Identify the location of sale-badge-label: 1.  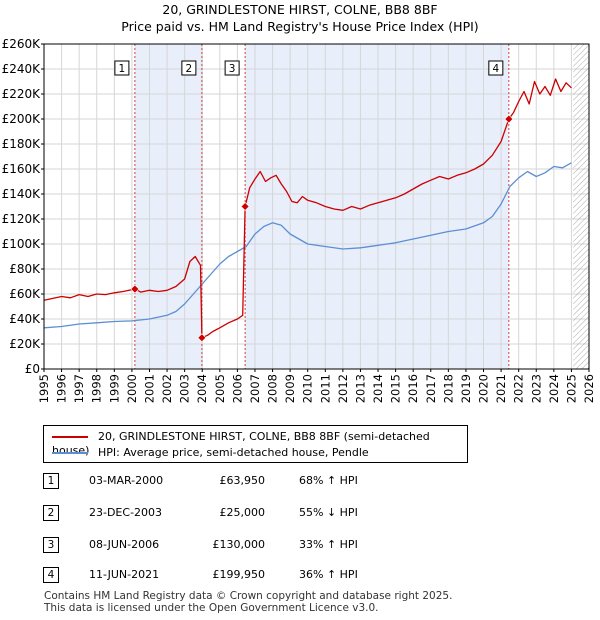
(122, 69).